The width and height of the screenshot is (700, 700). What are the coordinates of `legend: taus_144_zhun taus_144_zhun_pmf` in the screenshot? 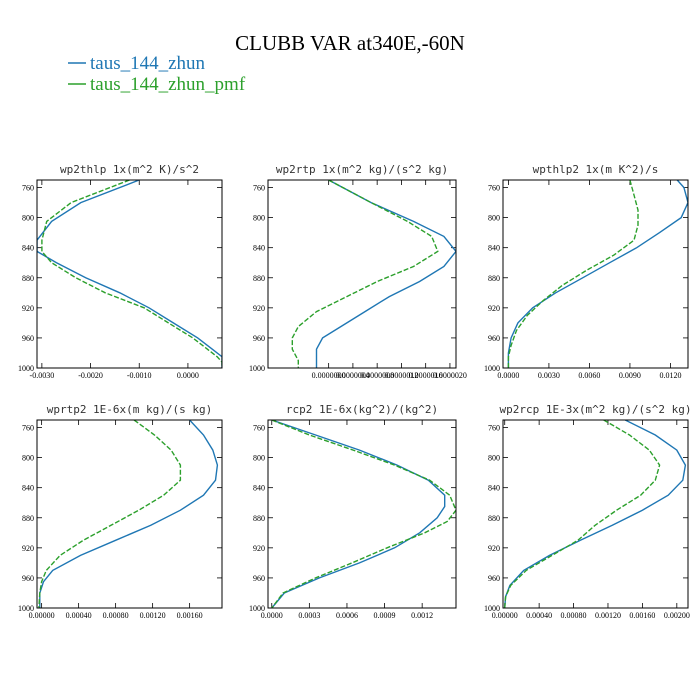 It's located at (157, 74).